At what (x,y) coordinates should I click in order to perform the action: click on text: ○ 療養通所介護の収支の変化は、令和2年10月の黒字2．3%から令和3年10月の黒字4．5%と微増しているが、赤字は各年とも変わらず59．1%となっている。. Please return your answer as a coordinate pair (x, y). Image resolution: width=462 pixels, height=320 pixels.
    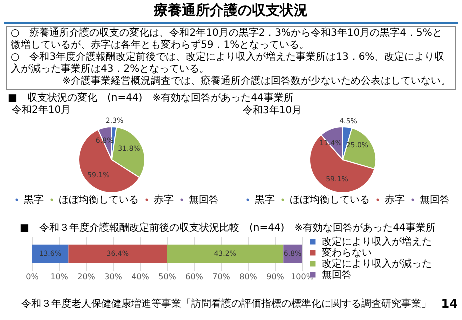
    Looking at the image, I should click on (227, 40).